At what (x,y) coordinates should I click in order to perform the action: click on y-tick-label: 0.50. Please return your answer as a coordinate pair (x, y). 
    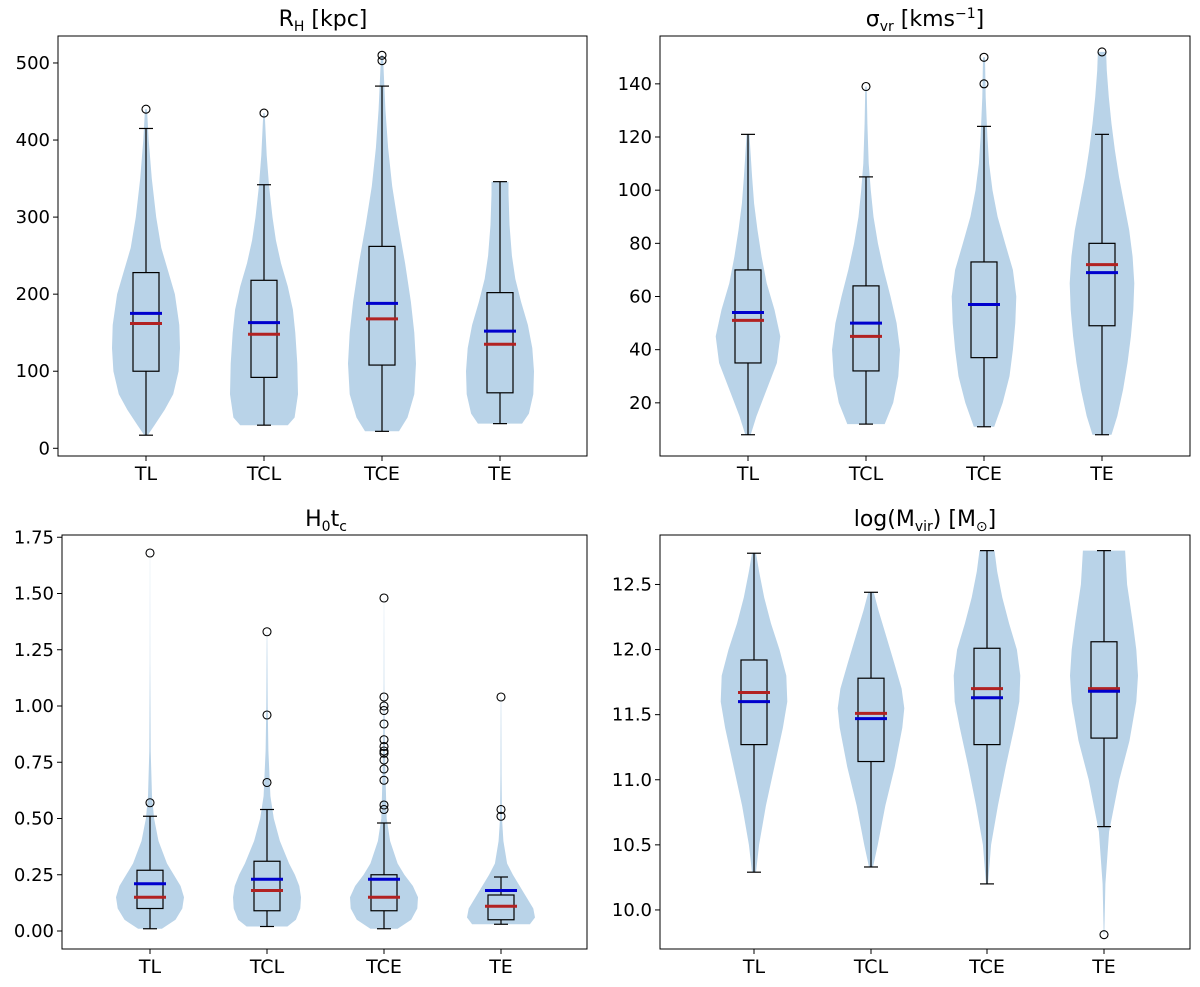
    Looking at the image, I should click on (34, 819).